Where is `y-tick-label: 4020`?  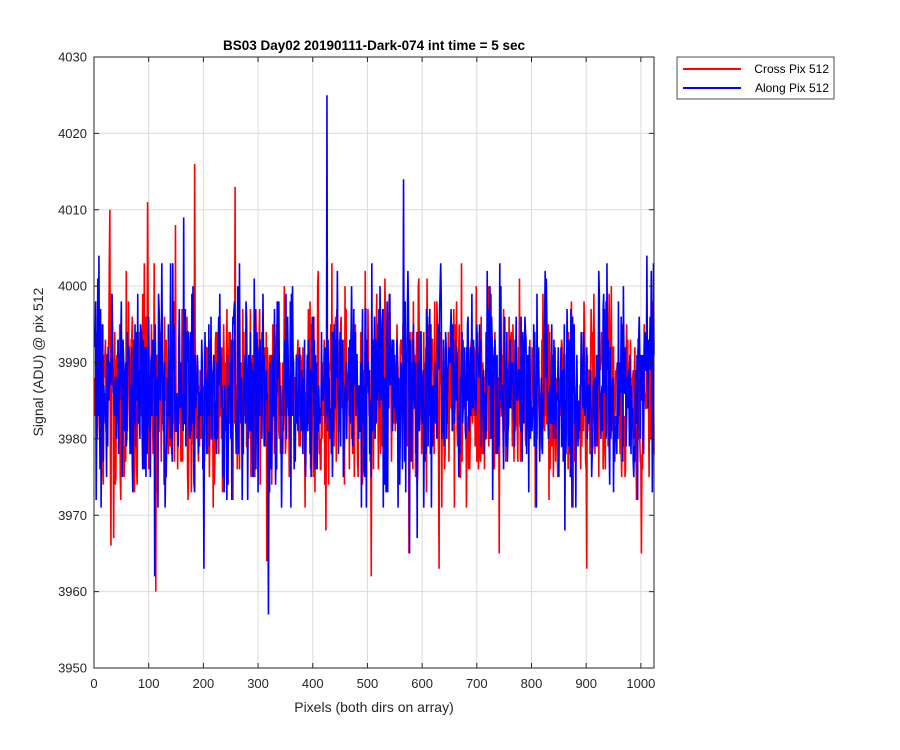 y-tick-label: 4020 is located at coordinates (72, 133).